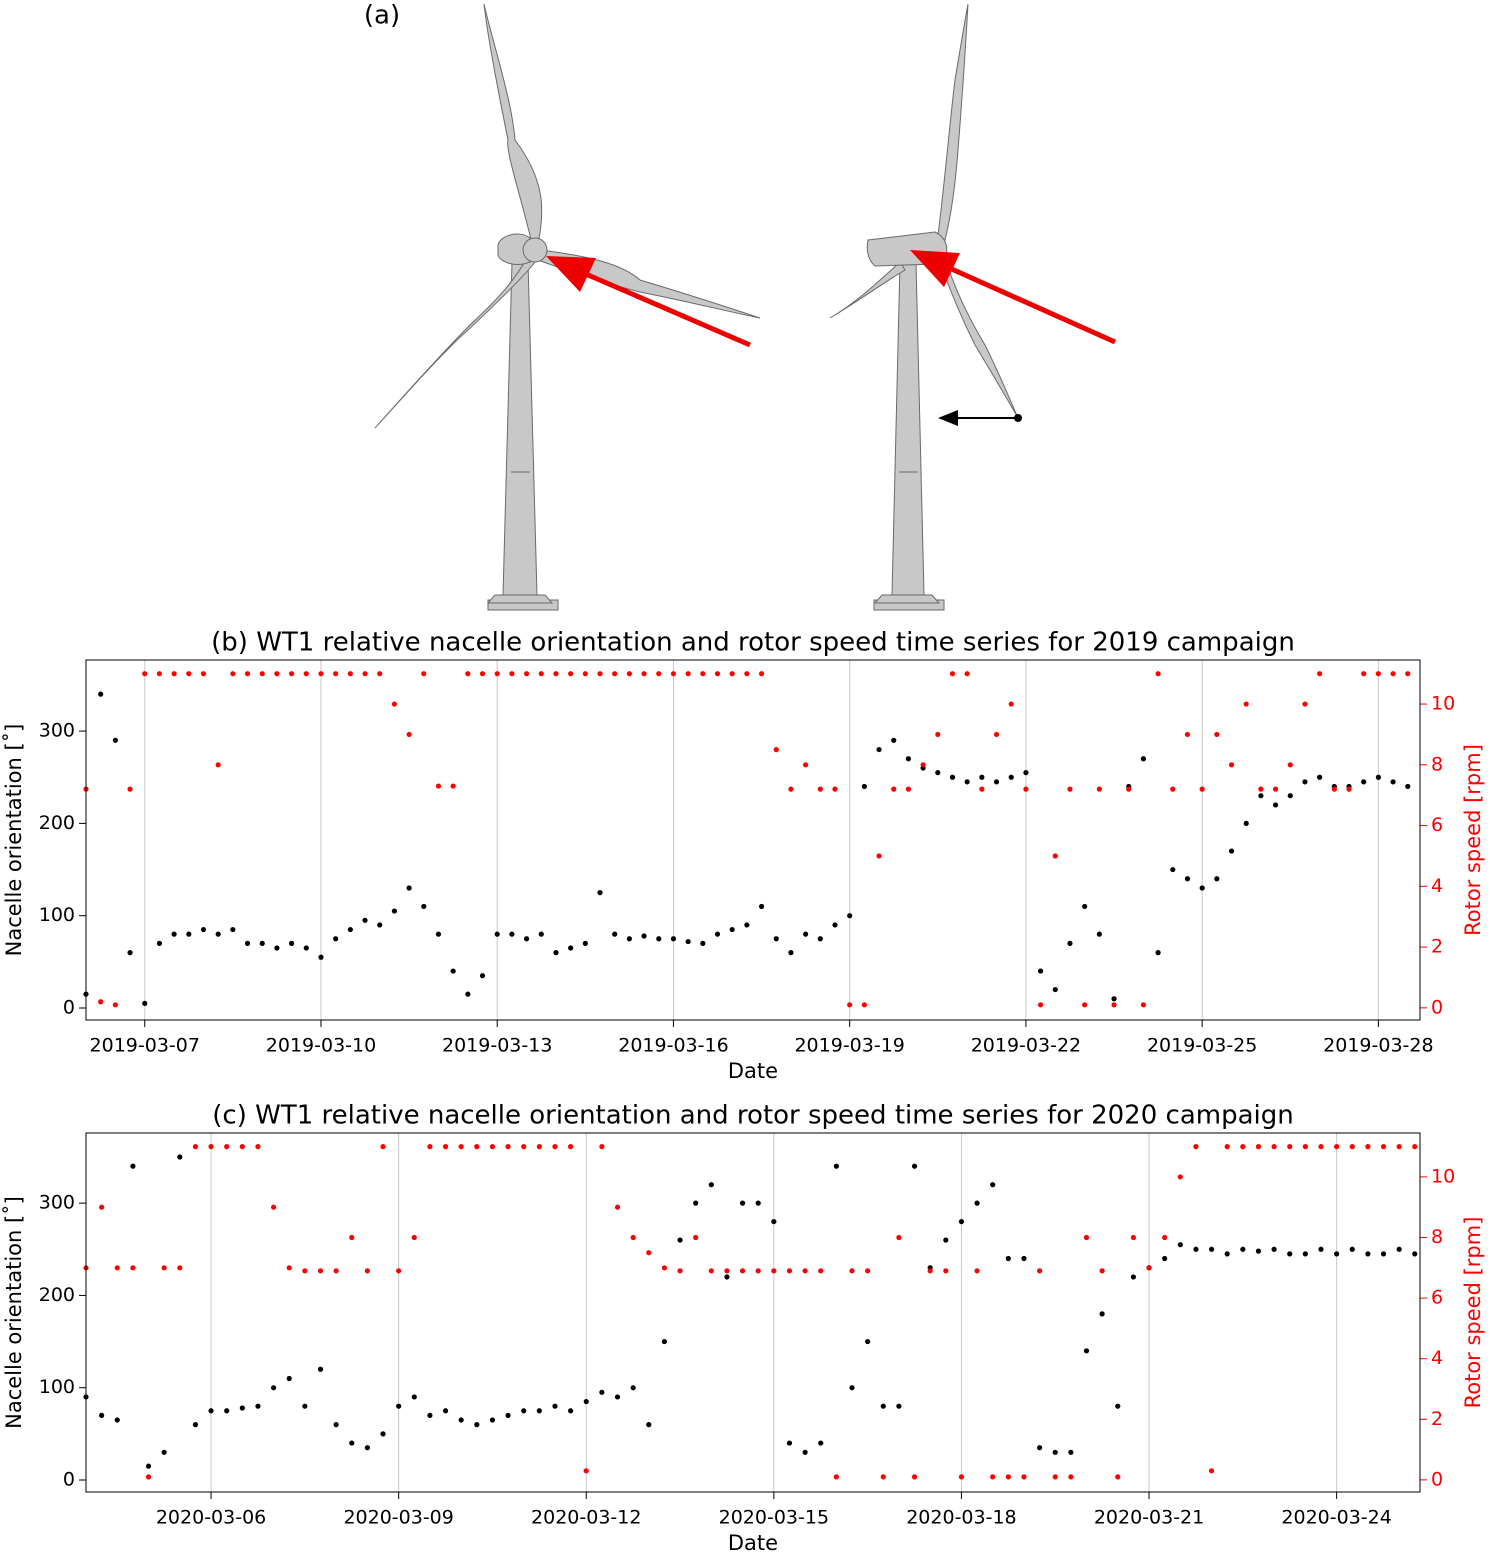 This screenshot has width=1490, height=1560. I want to click on x-tick-label: 2019-03-28, so click(1378, 1046).